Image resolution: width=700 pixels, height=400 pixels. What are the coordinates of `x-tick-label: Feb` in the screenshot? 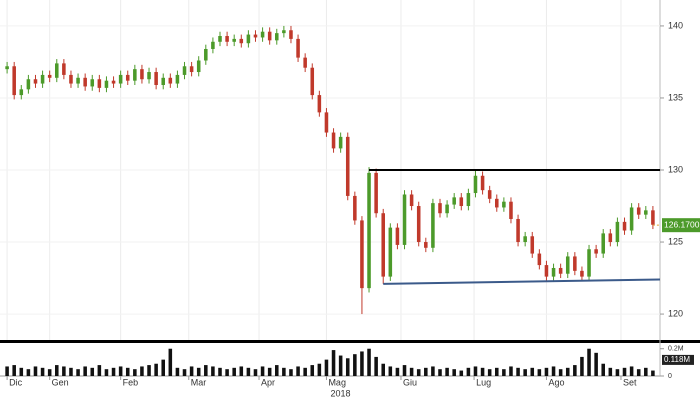 It's located at (131, 382).